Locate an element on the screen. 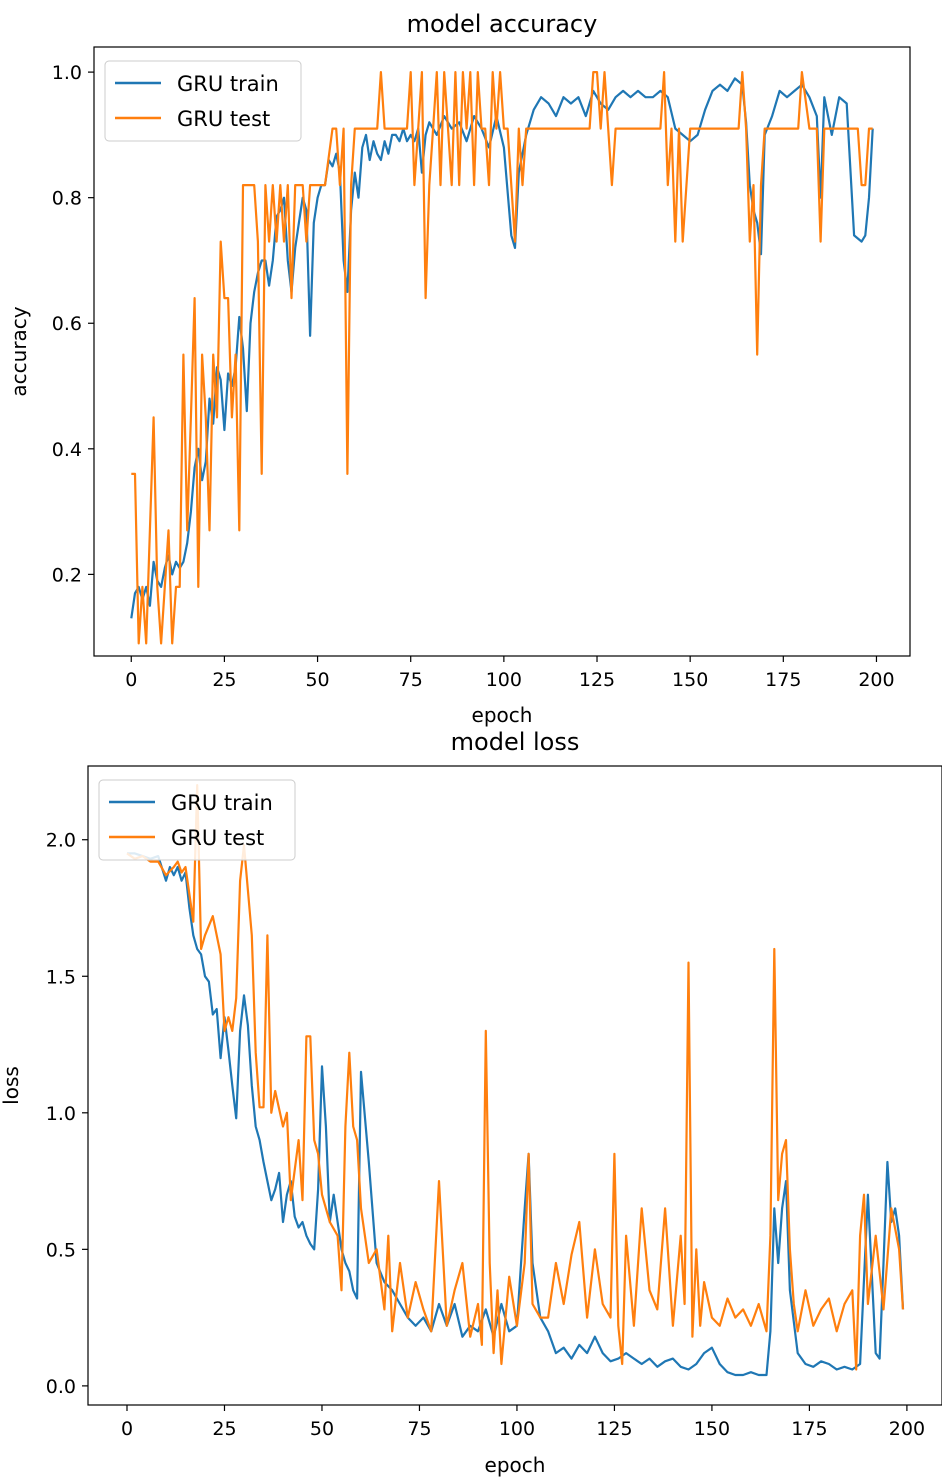 The height and width of the screenshot is (1480, 942). y-tick-label: 0.8 is located at coordinates (67, 199).